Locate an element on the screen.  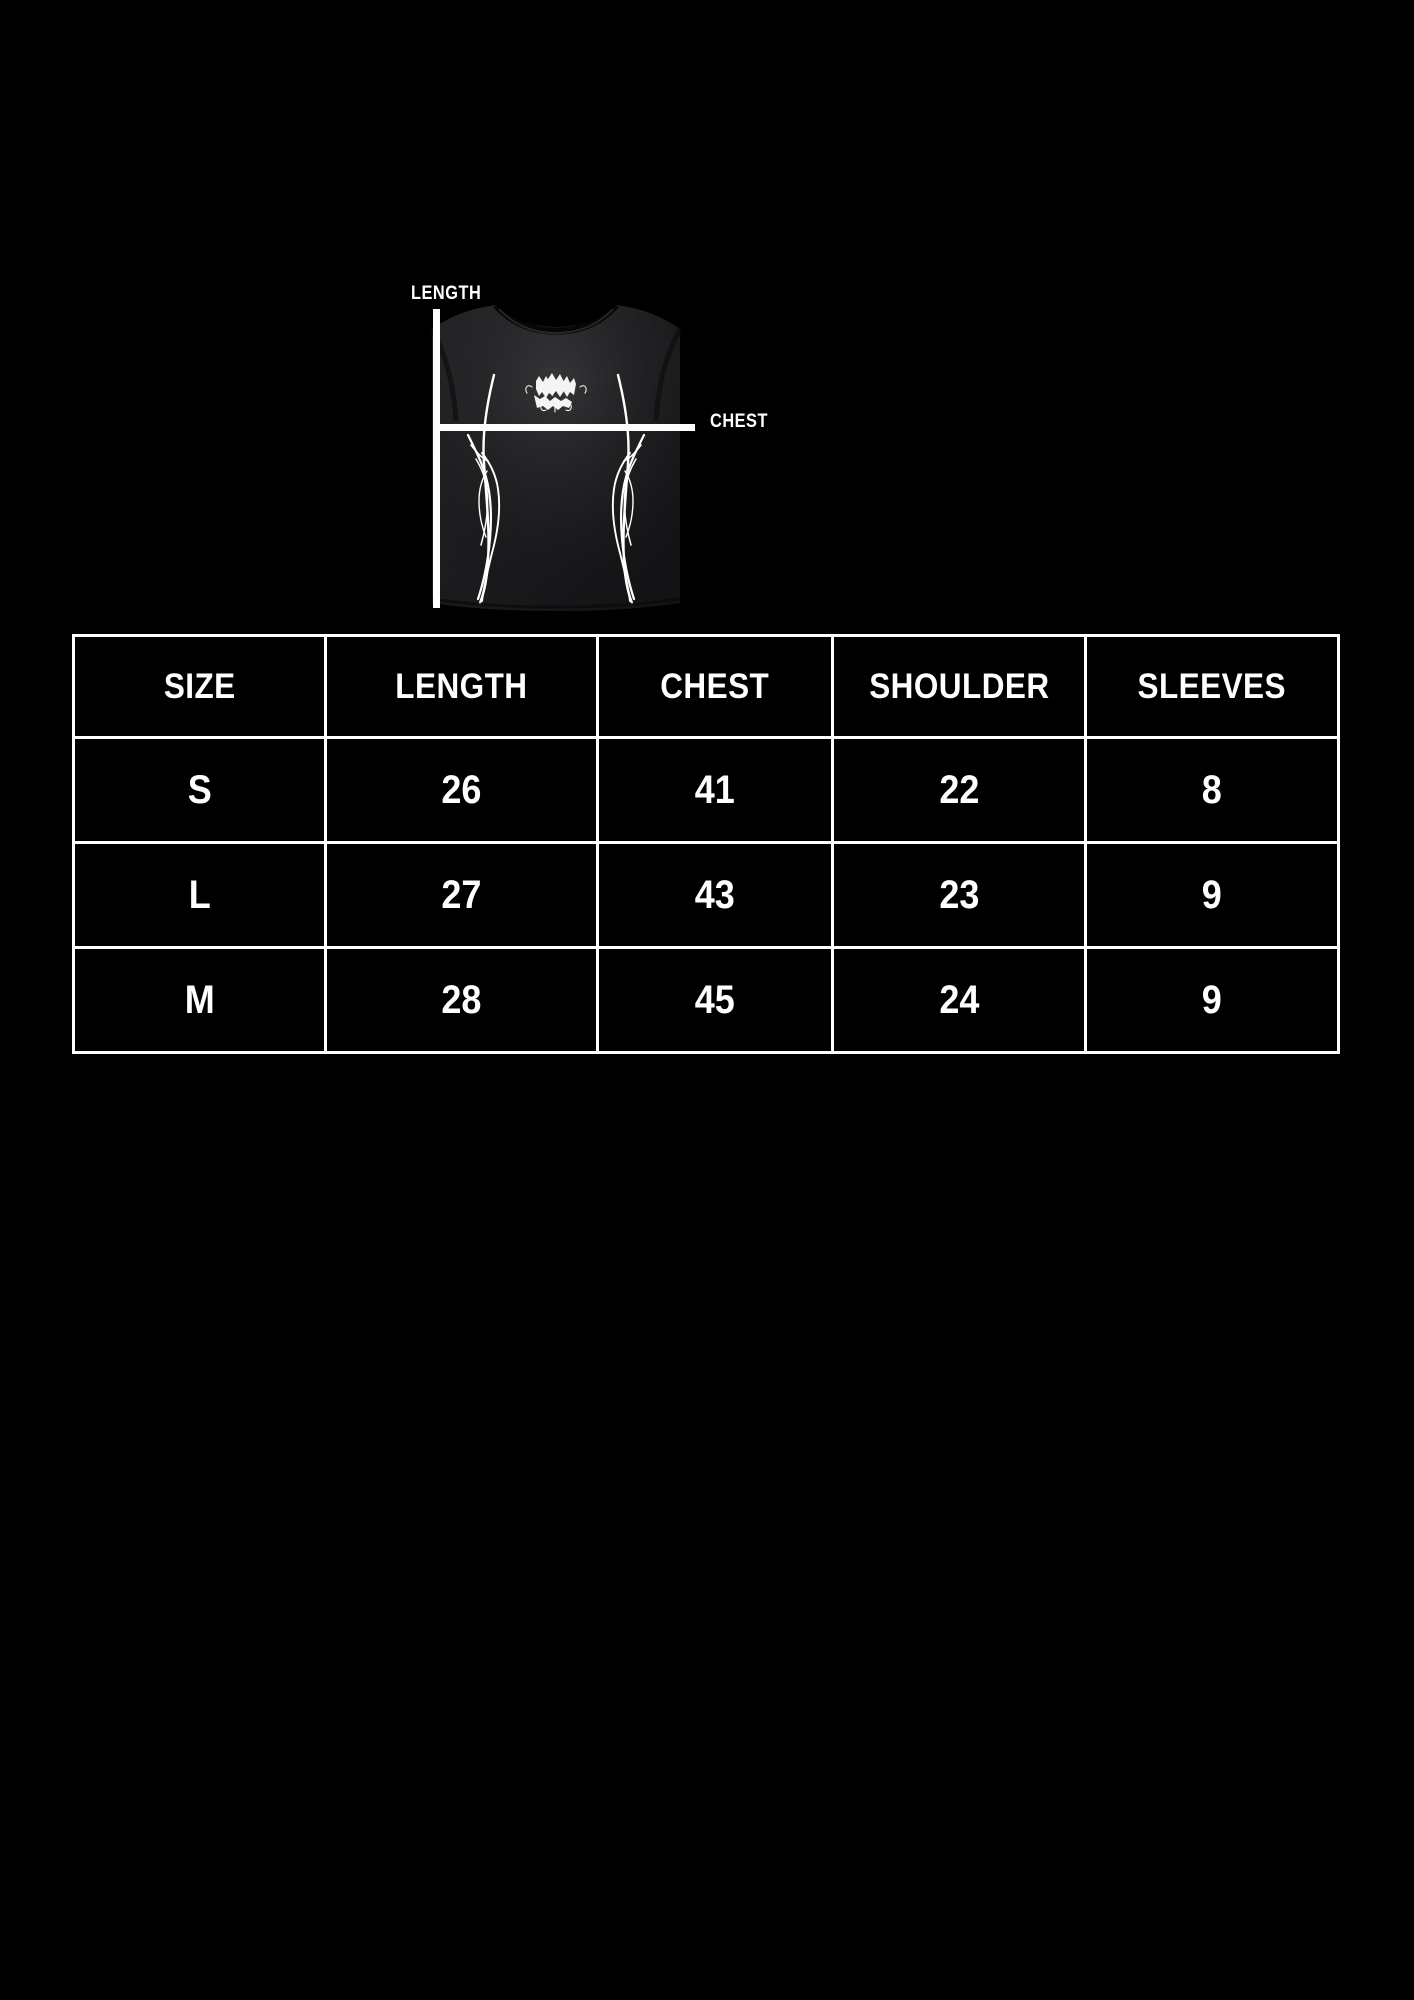
table-row: S 26 41 22 8 is located at coordinates (705, 790).